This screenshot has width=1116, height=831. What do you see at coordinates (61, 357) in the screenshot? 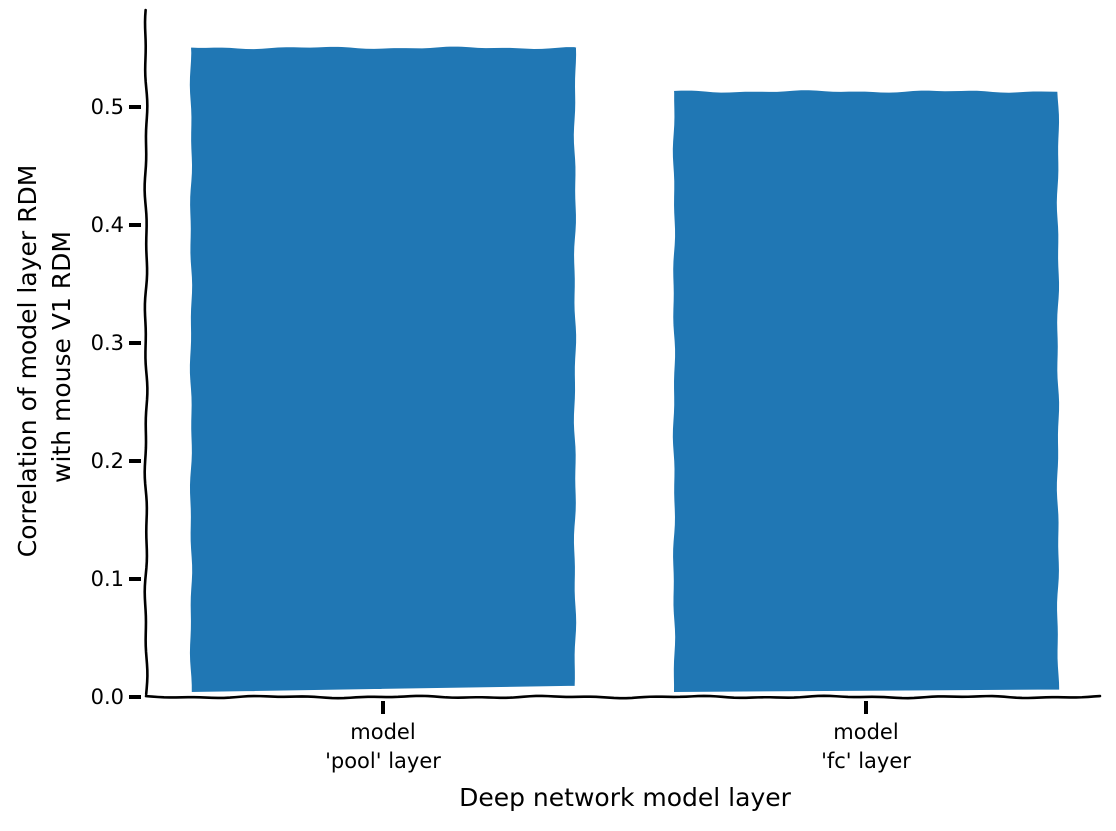
I see `y-axis-title-line-2: with mouse V1 RDM` at bounding box center [61, 357].